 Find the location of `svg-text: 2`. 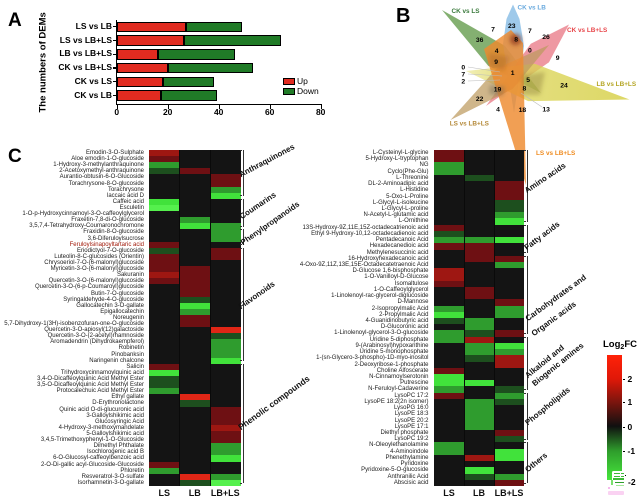

svg-text: 2 is located at coordinates (463, 81).